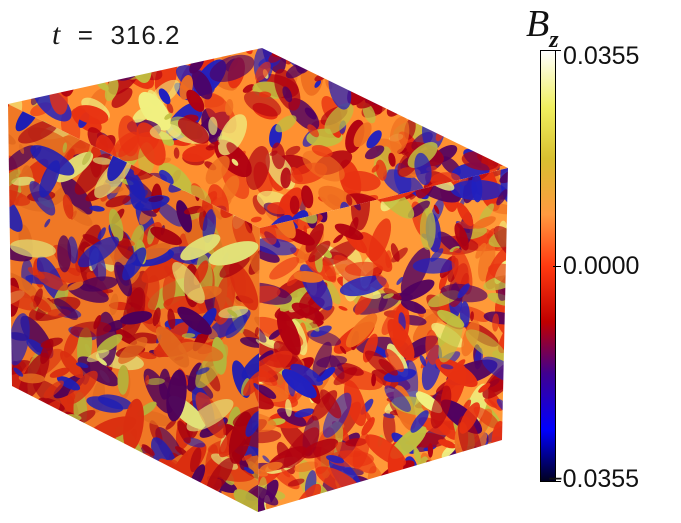  Describe the element at coordinates (145, 35) in the screenshot. I see `time-value: 316.2` at that location.